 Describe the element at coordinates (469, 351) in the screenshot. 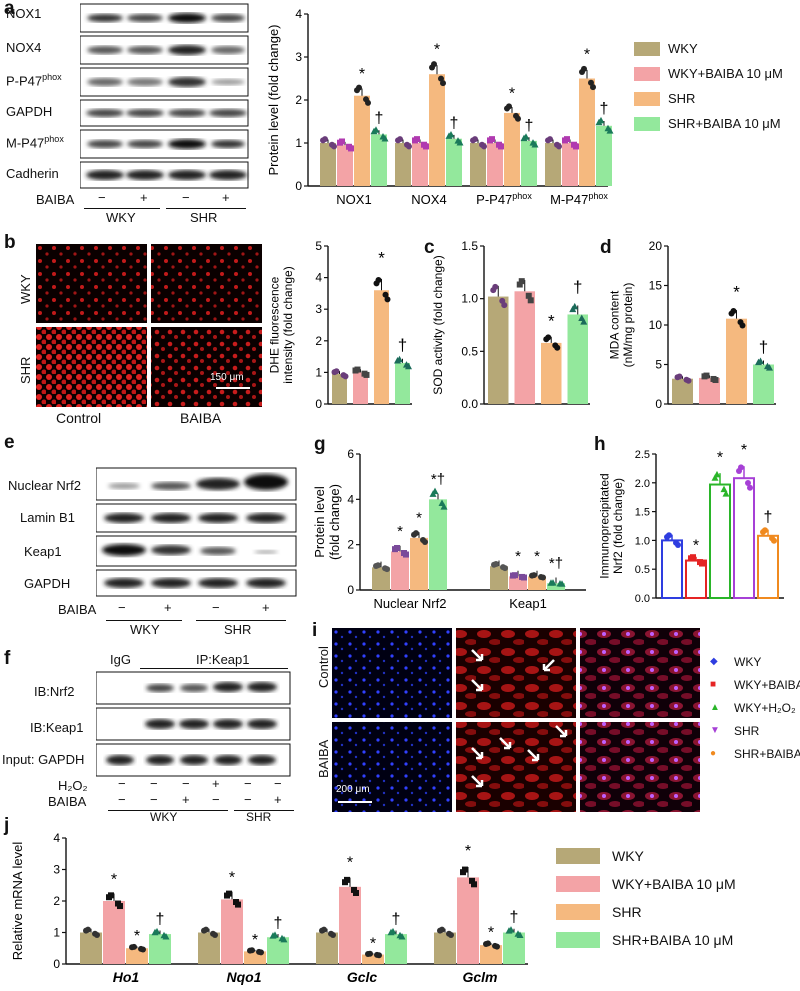

I see `y-tick-label: 0.5` at that location.